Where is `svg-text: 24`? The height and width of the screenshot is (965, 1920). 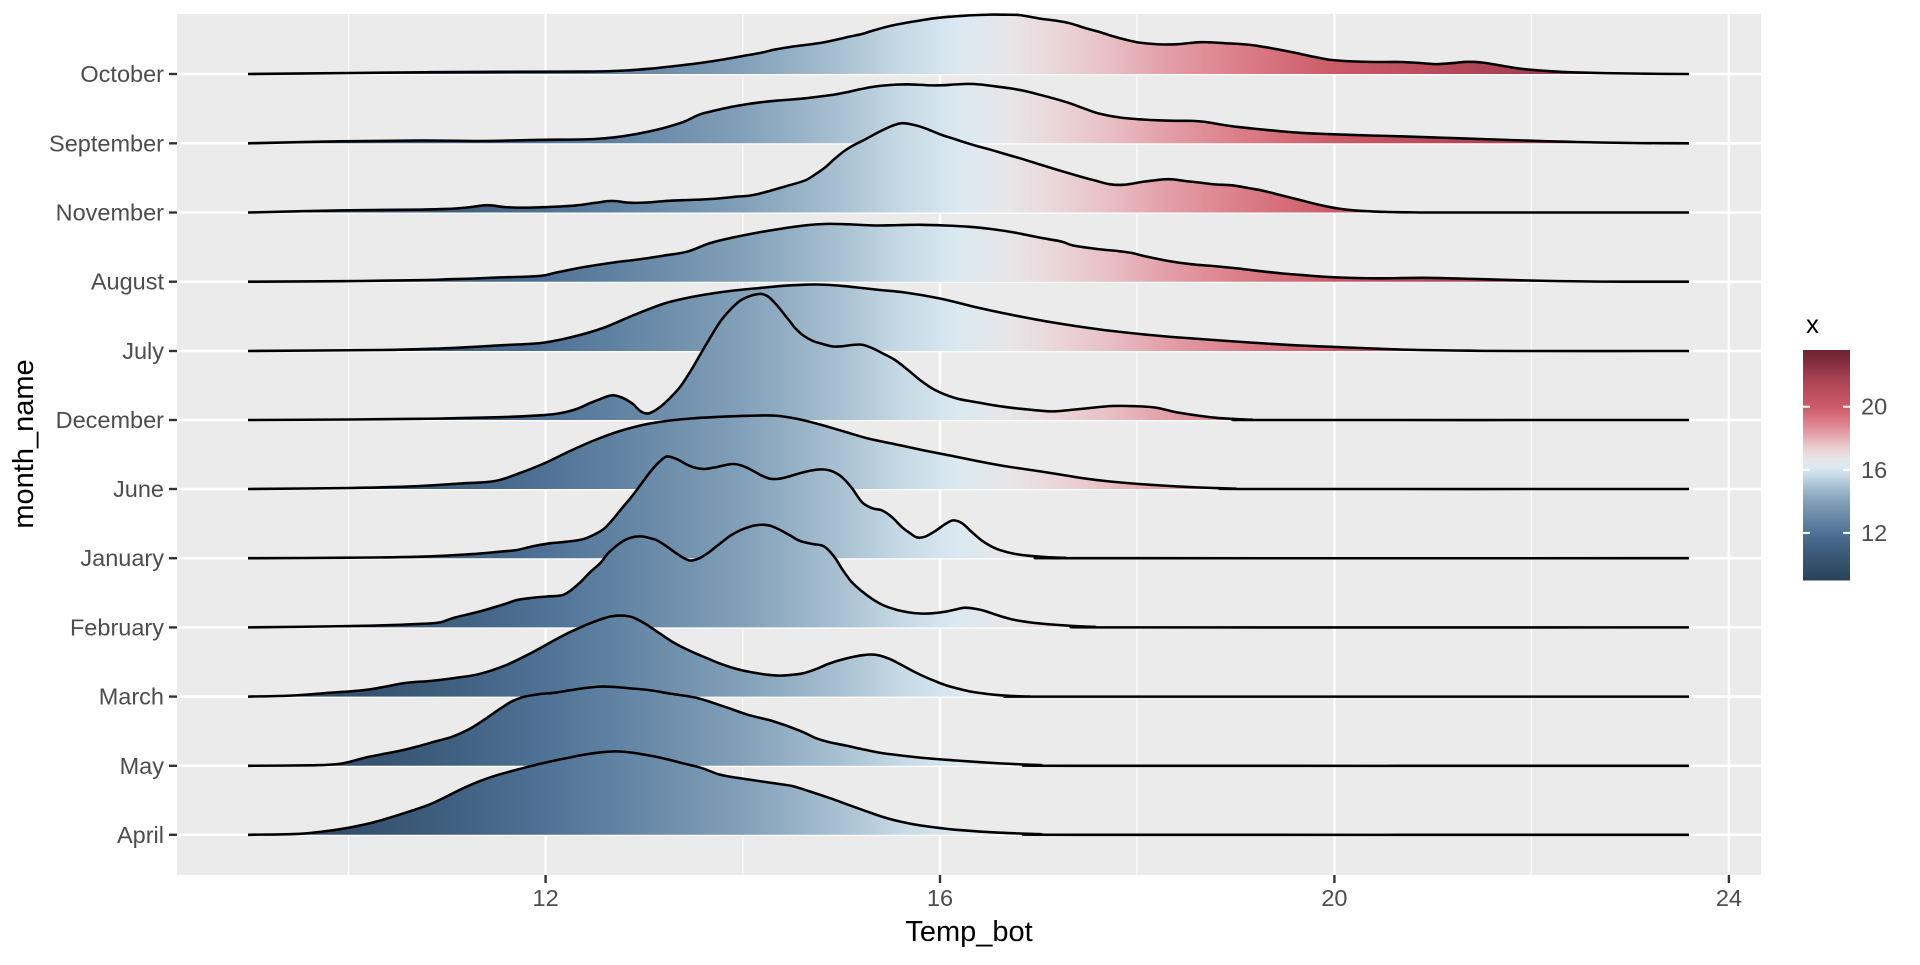 svg-text: 24 is located at coordinates (1729, 898).